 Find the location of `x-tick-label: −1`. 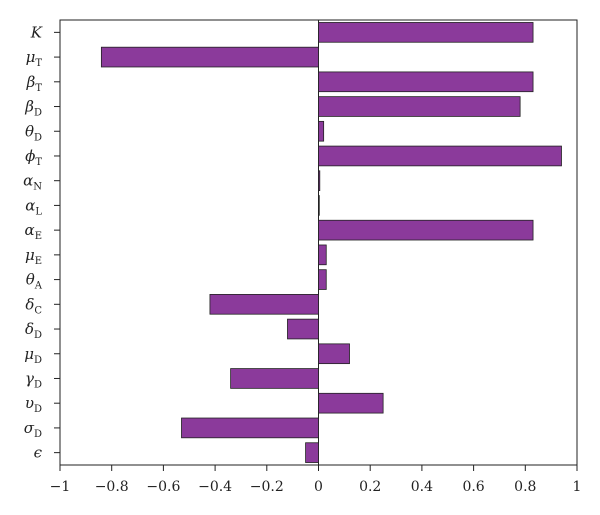

x-tick-label: −1 is located at coordinates (60, 487).